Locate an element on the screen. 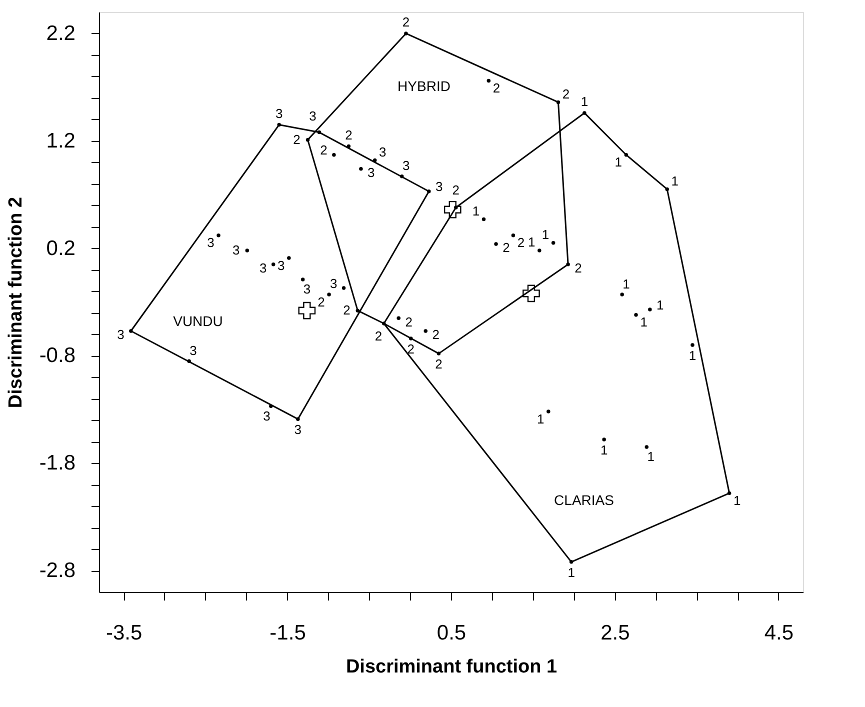 This screenshot has width=865, height=707. series-label: 1 is located at coordinates (650, 456).